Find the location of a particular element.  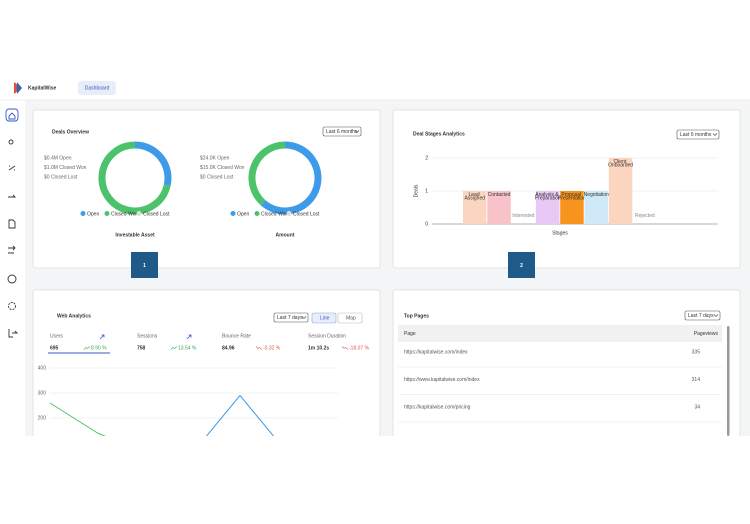

pageviews: 34 is located at coordinates (697, 407).